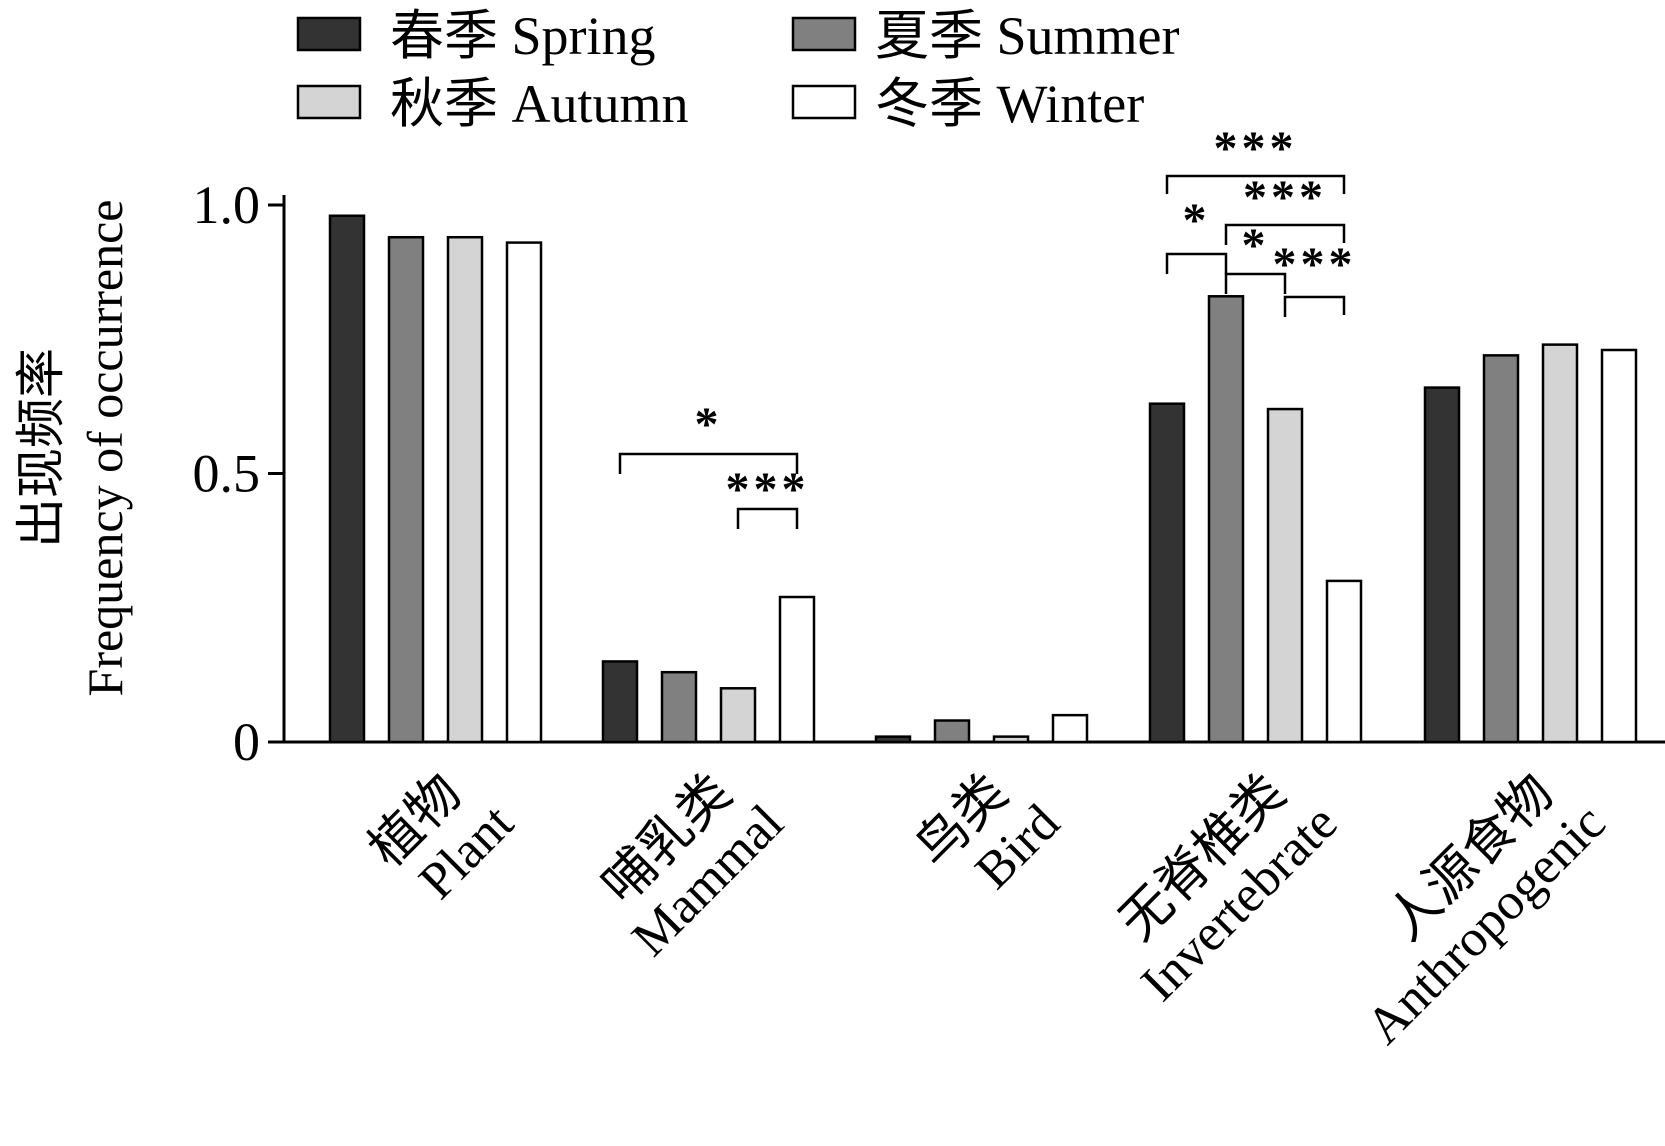 The height and width of the screenshot is (1146, 1665). Describe the element at coordinates (227, 205) in the screenshot. I see `y-tick-label: 1.0` at that location.